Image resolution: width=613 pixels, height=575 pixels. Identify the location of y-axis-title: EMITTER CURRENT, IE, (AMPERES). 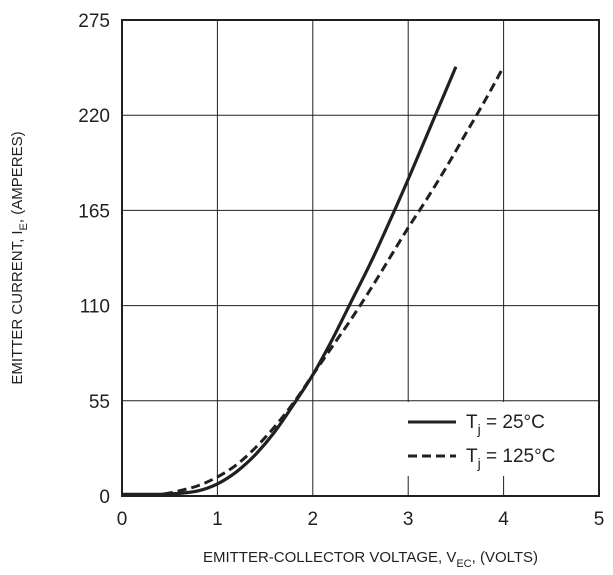
(19, 257).